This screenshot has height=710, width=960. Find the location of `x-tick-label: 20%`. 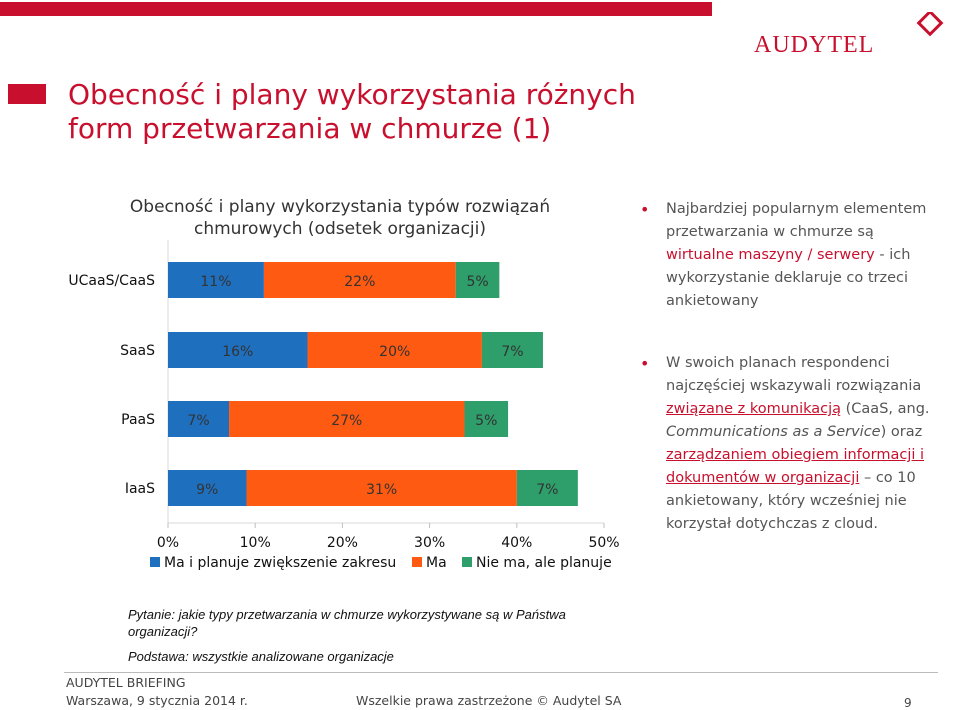

x-tick-label: 20% is located at coordinates (342, 543).